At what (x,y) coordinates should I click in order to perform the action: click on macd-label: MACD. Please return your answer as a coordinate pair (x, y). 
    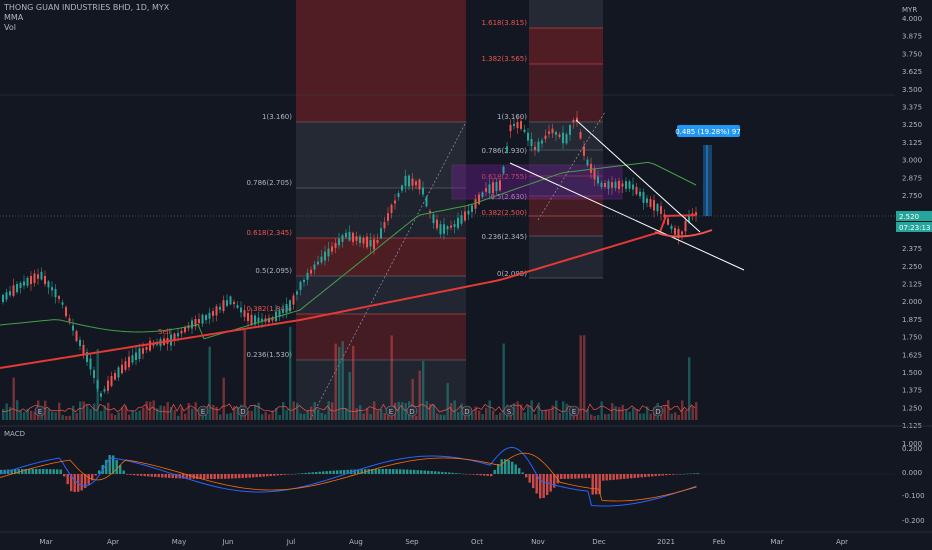
    Looking at the image, I should click on (14, 434).